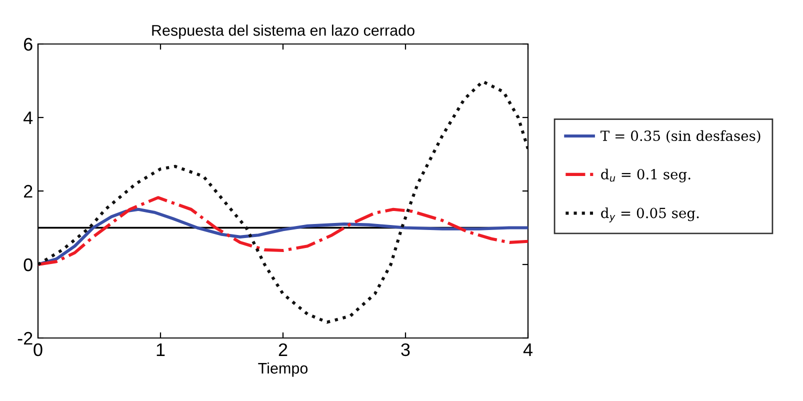  What do you see at coordinates (28, 191) in the screenshot?
I see `y-tick-label: 2` at bounding box center [28, 191].